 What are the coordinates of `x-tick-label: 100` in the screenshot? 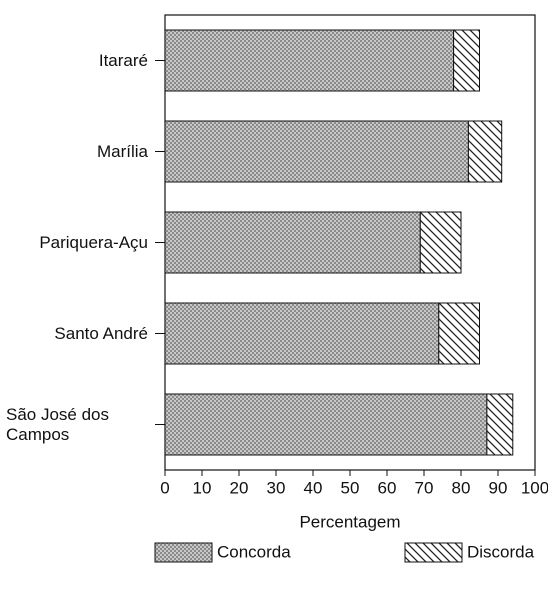 It's located at (534, 487).